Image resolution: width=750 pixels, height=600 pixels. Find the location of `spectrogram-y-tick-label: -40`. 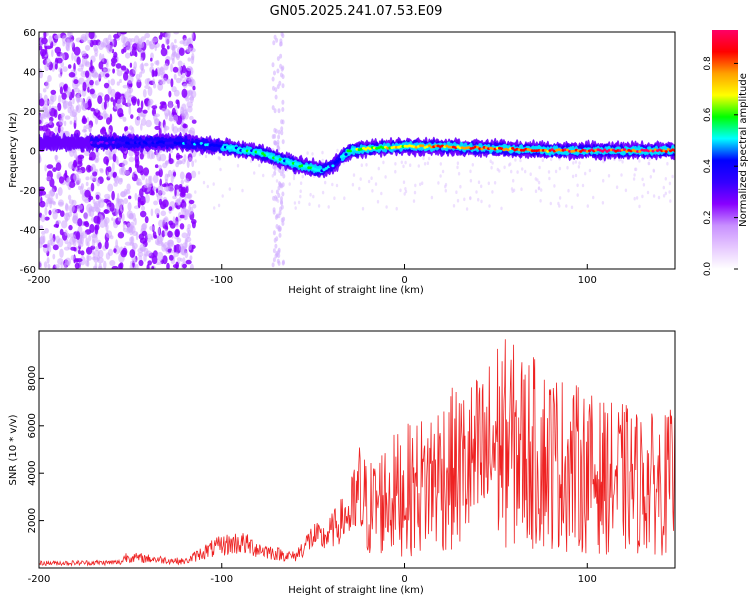

spectrogram-y-tick-label: -40 is located at coordinates (28, 231).